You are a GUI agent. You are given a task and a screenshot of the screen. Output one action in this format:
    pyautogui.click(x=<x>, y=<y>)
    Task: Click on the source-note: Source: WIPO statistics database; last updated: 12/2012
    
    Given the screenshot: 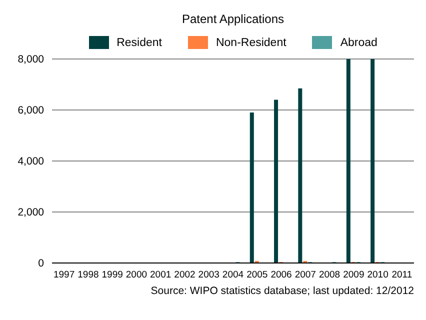 What is the action you would take?
    pyautogui.click(x=282, y=291)
    